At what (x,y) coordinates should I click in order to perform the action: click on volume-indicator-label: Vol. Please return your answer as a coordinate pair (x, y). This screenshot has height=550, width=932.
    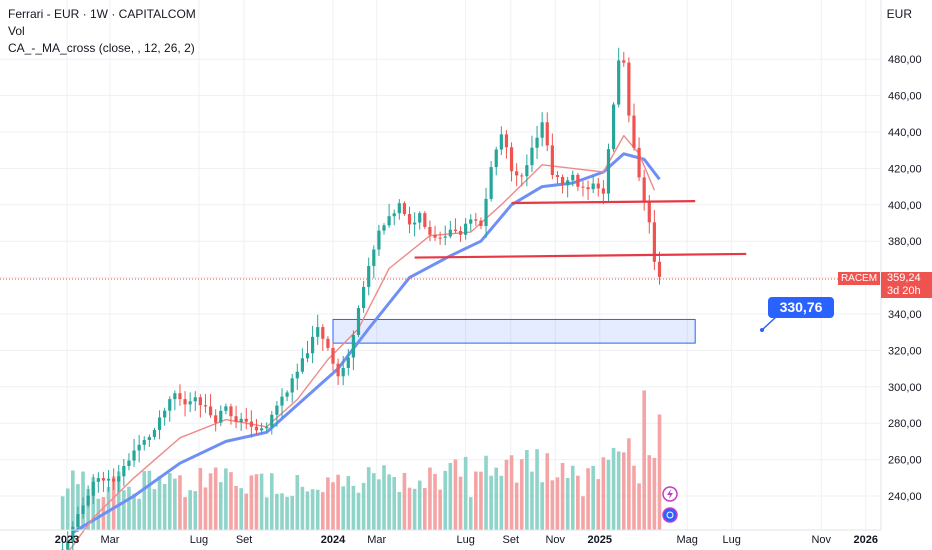
    Looking at the image, I should click on (16, 31).